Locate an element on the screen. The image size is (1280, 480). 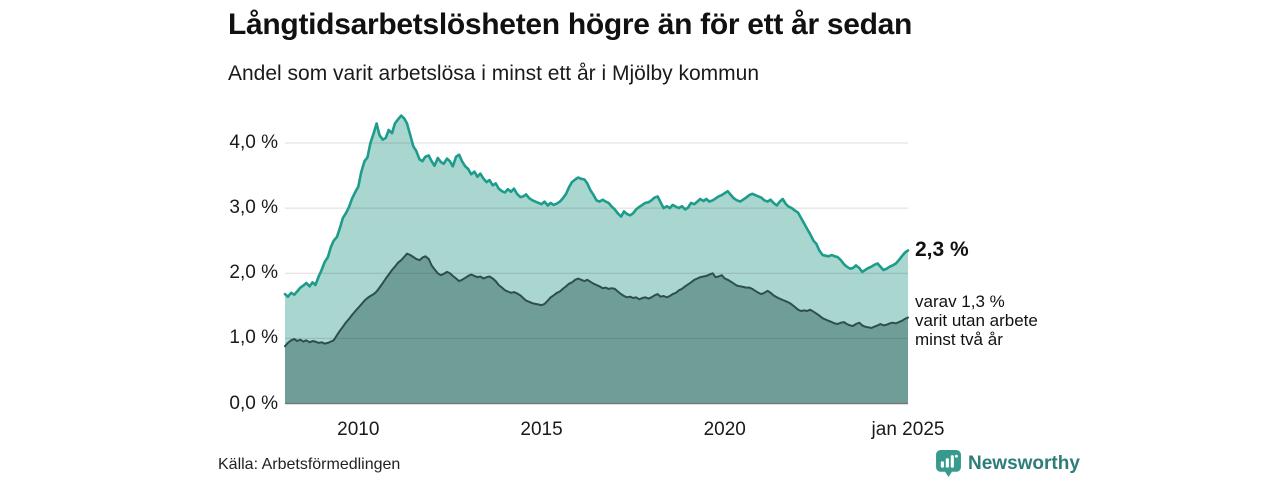
x-axis-tick-label: 2010 is located at coordinates (358, 429).